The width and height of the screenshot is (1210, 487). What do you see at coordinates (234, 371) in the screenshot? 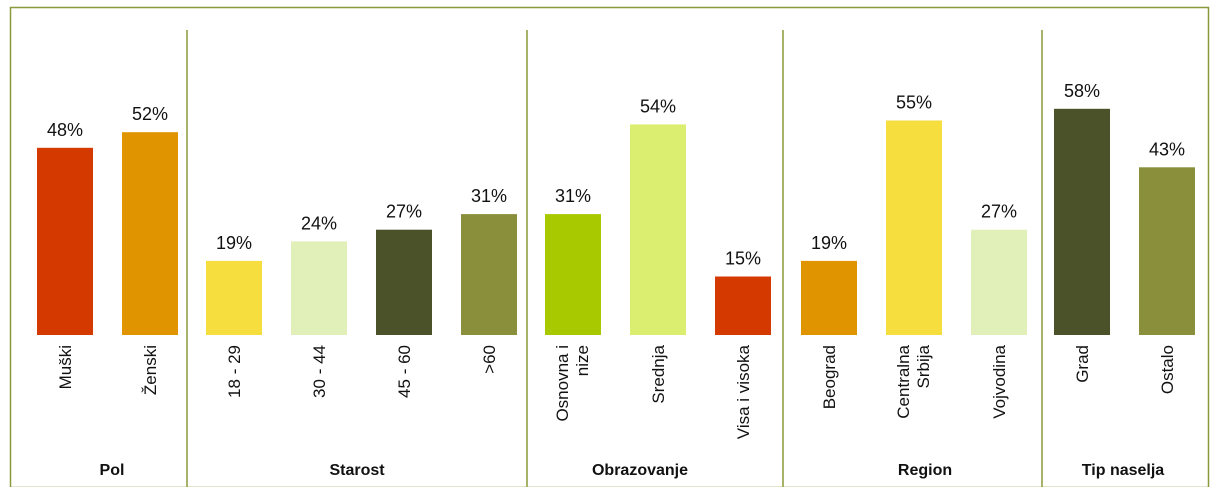
I see `category-label: 18 - 29` at bounding box center [234, 371].